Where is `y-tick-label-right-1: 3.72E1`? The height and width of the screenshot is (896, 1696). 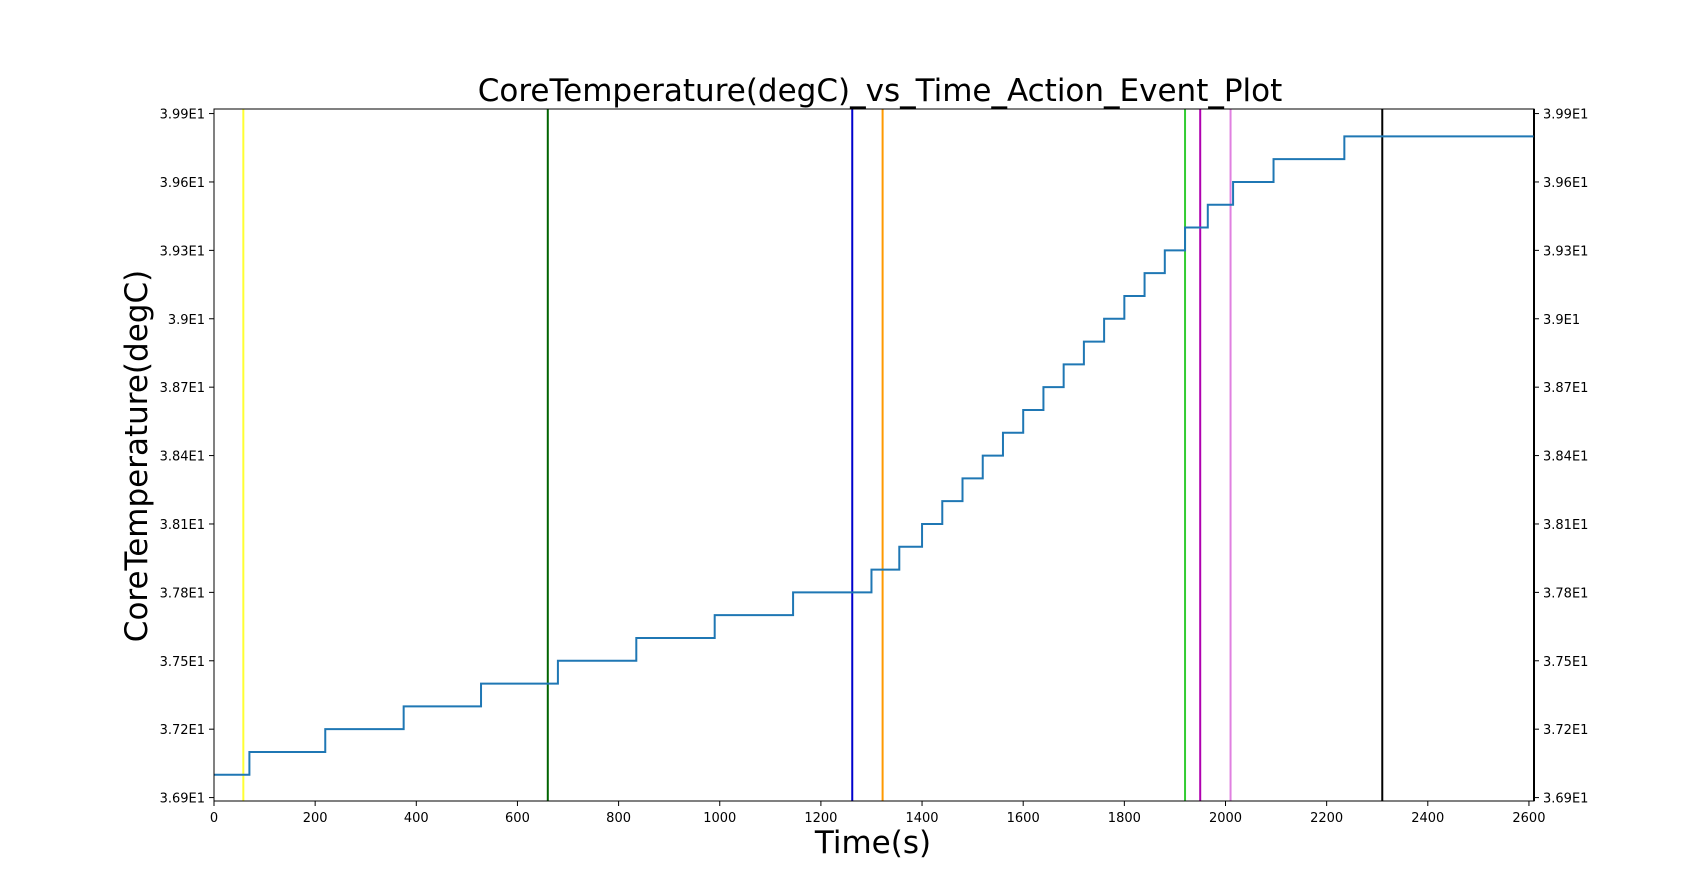 y-tick-label-right-1: 3.72E1 is located at coordinates (1565, 730).